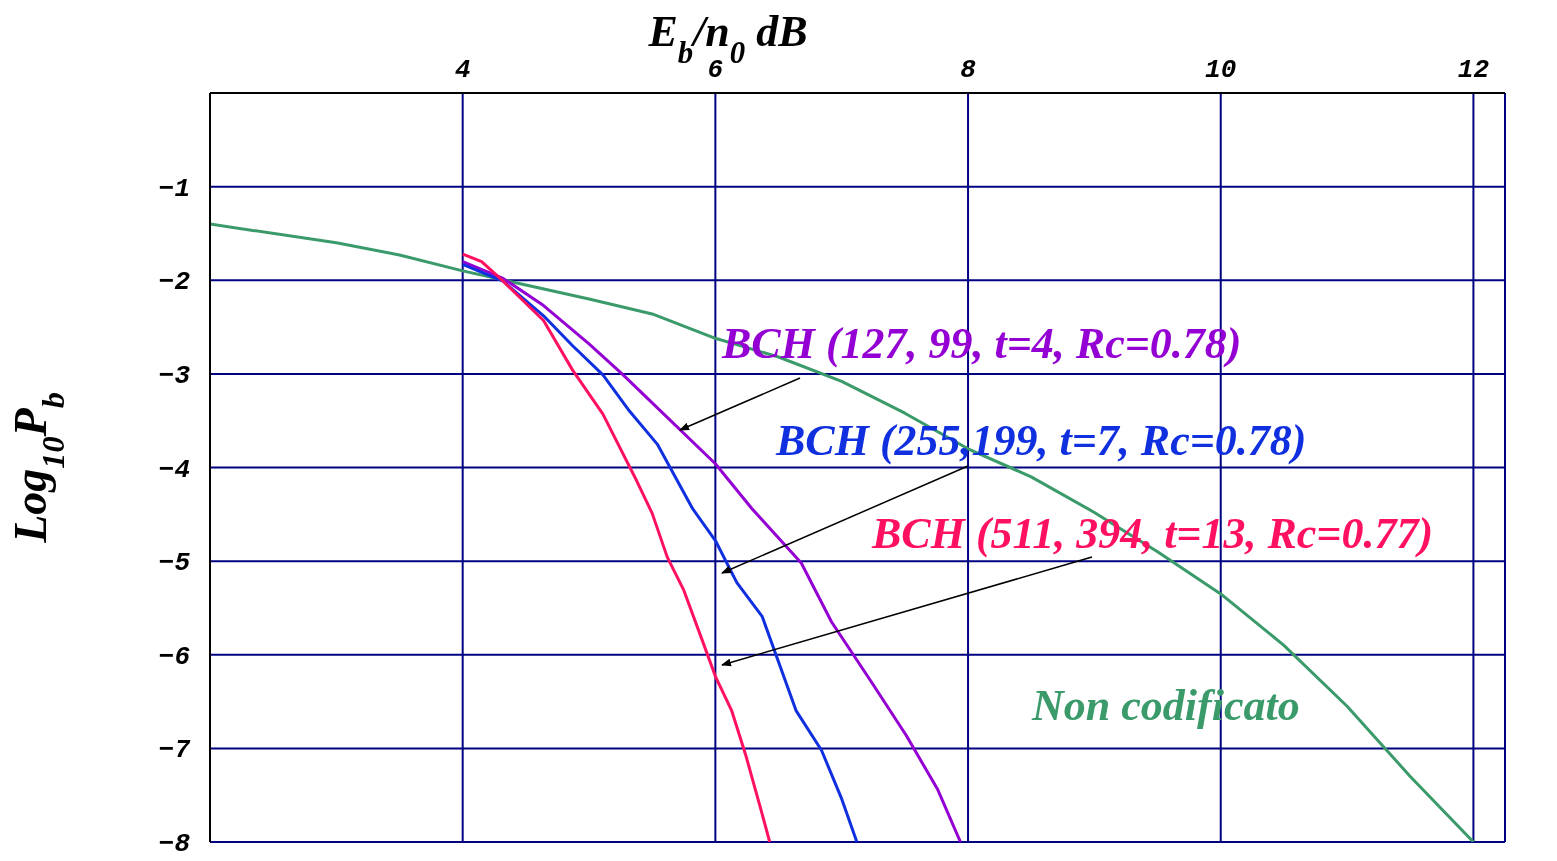 This screenshot has height=861, width=1557. Describe the element at coordinates (1473, 70) in the screenshot. I see `x-tick-label: 12` at that location.